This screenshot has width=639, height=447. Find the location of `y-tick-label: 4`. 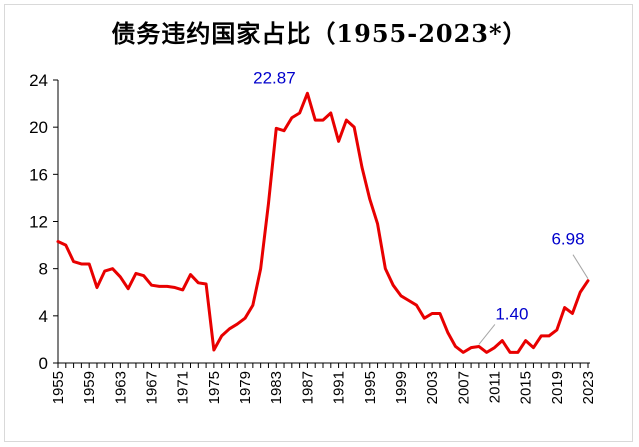

y-tick-label: 4 is located at coordinates (43, 316).